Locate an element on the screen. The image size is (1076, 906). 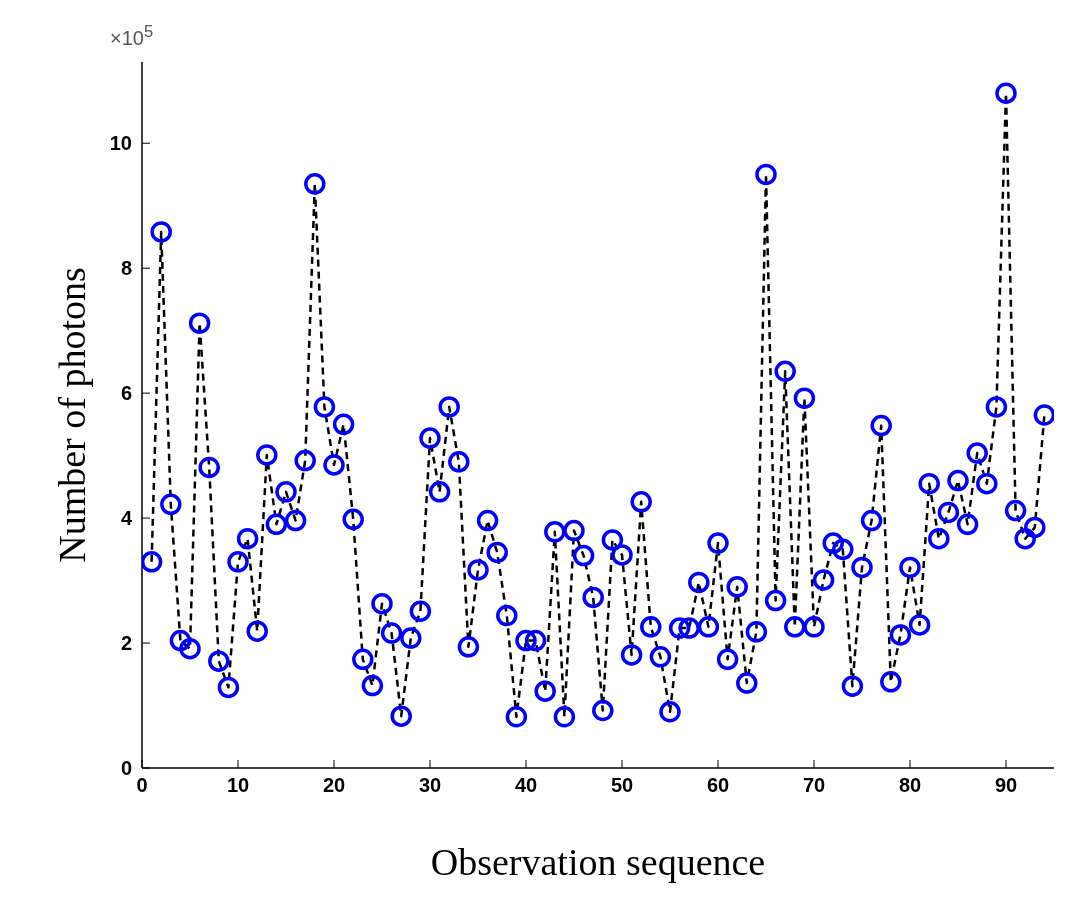
x-tick-label: 0 is located at coordinates (142, 785).